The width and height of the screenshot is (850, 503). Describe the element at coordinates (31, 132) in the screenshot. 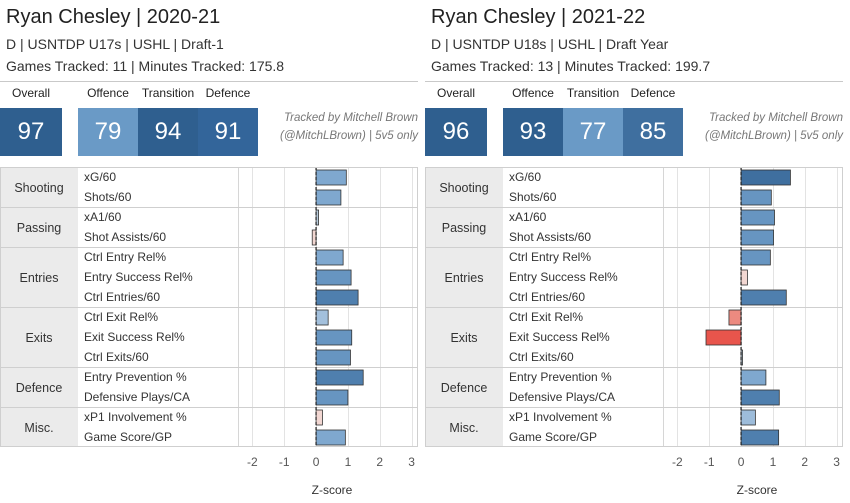

I see `overall-score-box: 97` at that location.